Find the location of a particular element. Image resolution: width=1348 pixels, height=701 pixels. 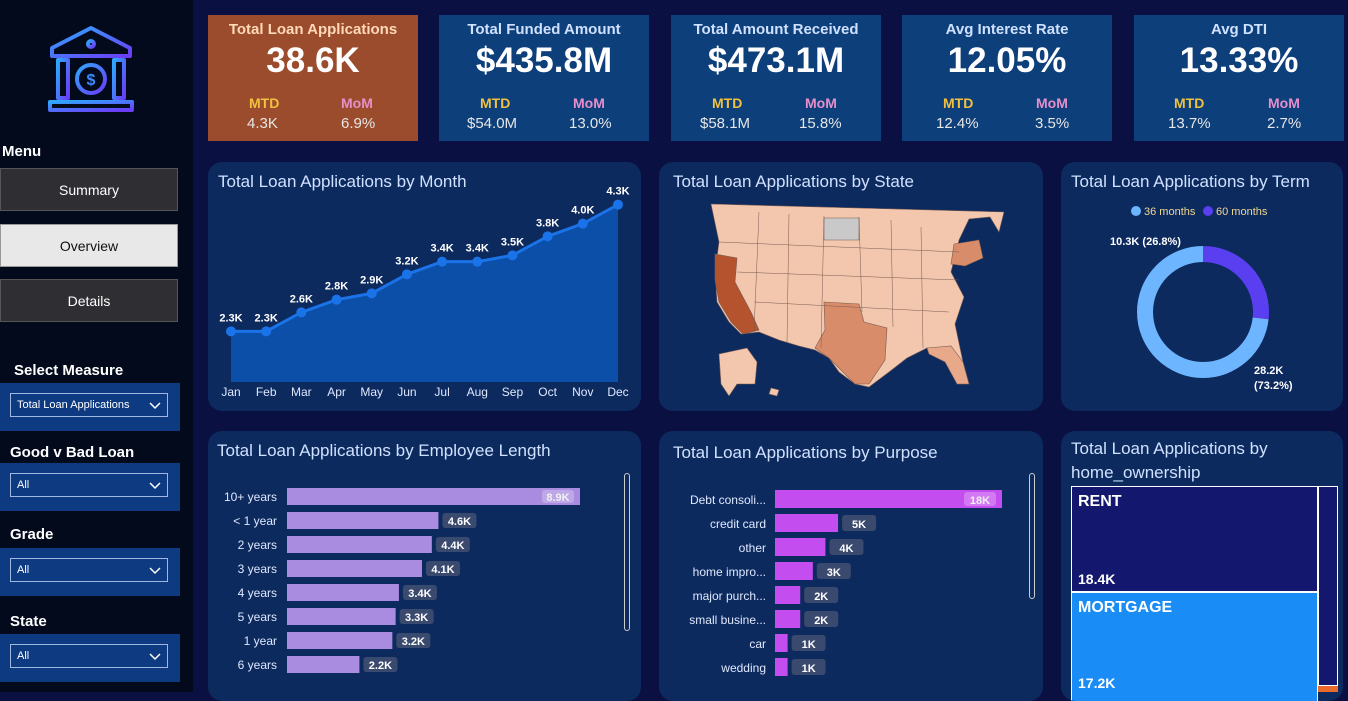

month-tick-label: Sep is located at coordinates (513, 392).